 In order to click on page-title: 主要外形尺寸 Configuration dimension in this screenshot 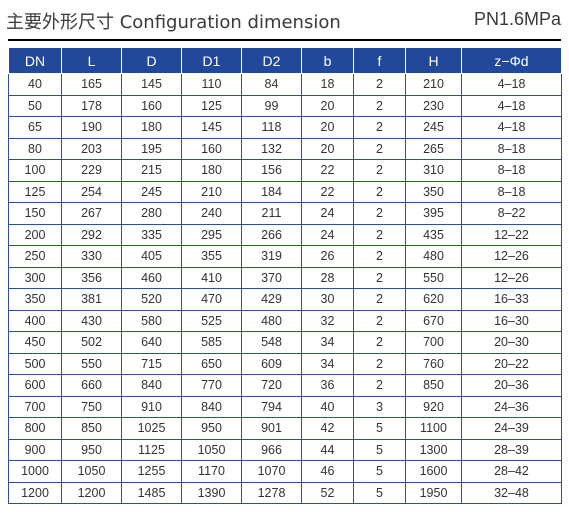, I will do `click(173, 22)`.